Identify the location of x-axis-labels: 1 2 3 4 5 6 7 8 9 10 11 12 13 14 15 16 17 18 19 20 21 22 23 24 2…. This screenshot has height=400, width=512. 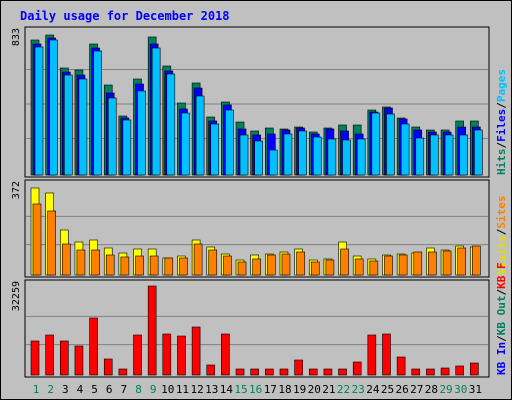
(257, 389).